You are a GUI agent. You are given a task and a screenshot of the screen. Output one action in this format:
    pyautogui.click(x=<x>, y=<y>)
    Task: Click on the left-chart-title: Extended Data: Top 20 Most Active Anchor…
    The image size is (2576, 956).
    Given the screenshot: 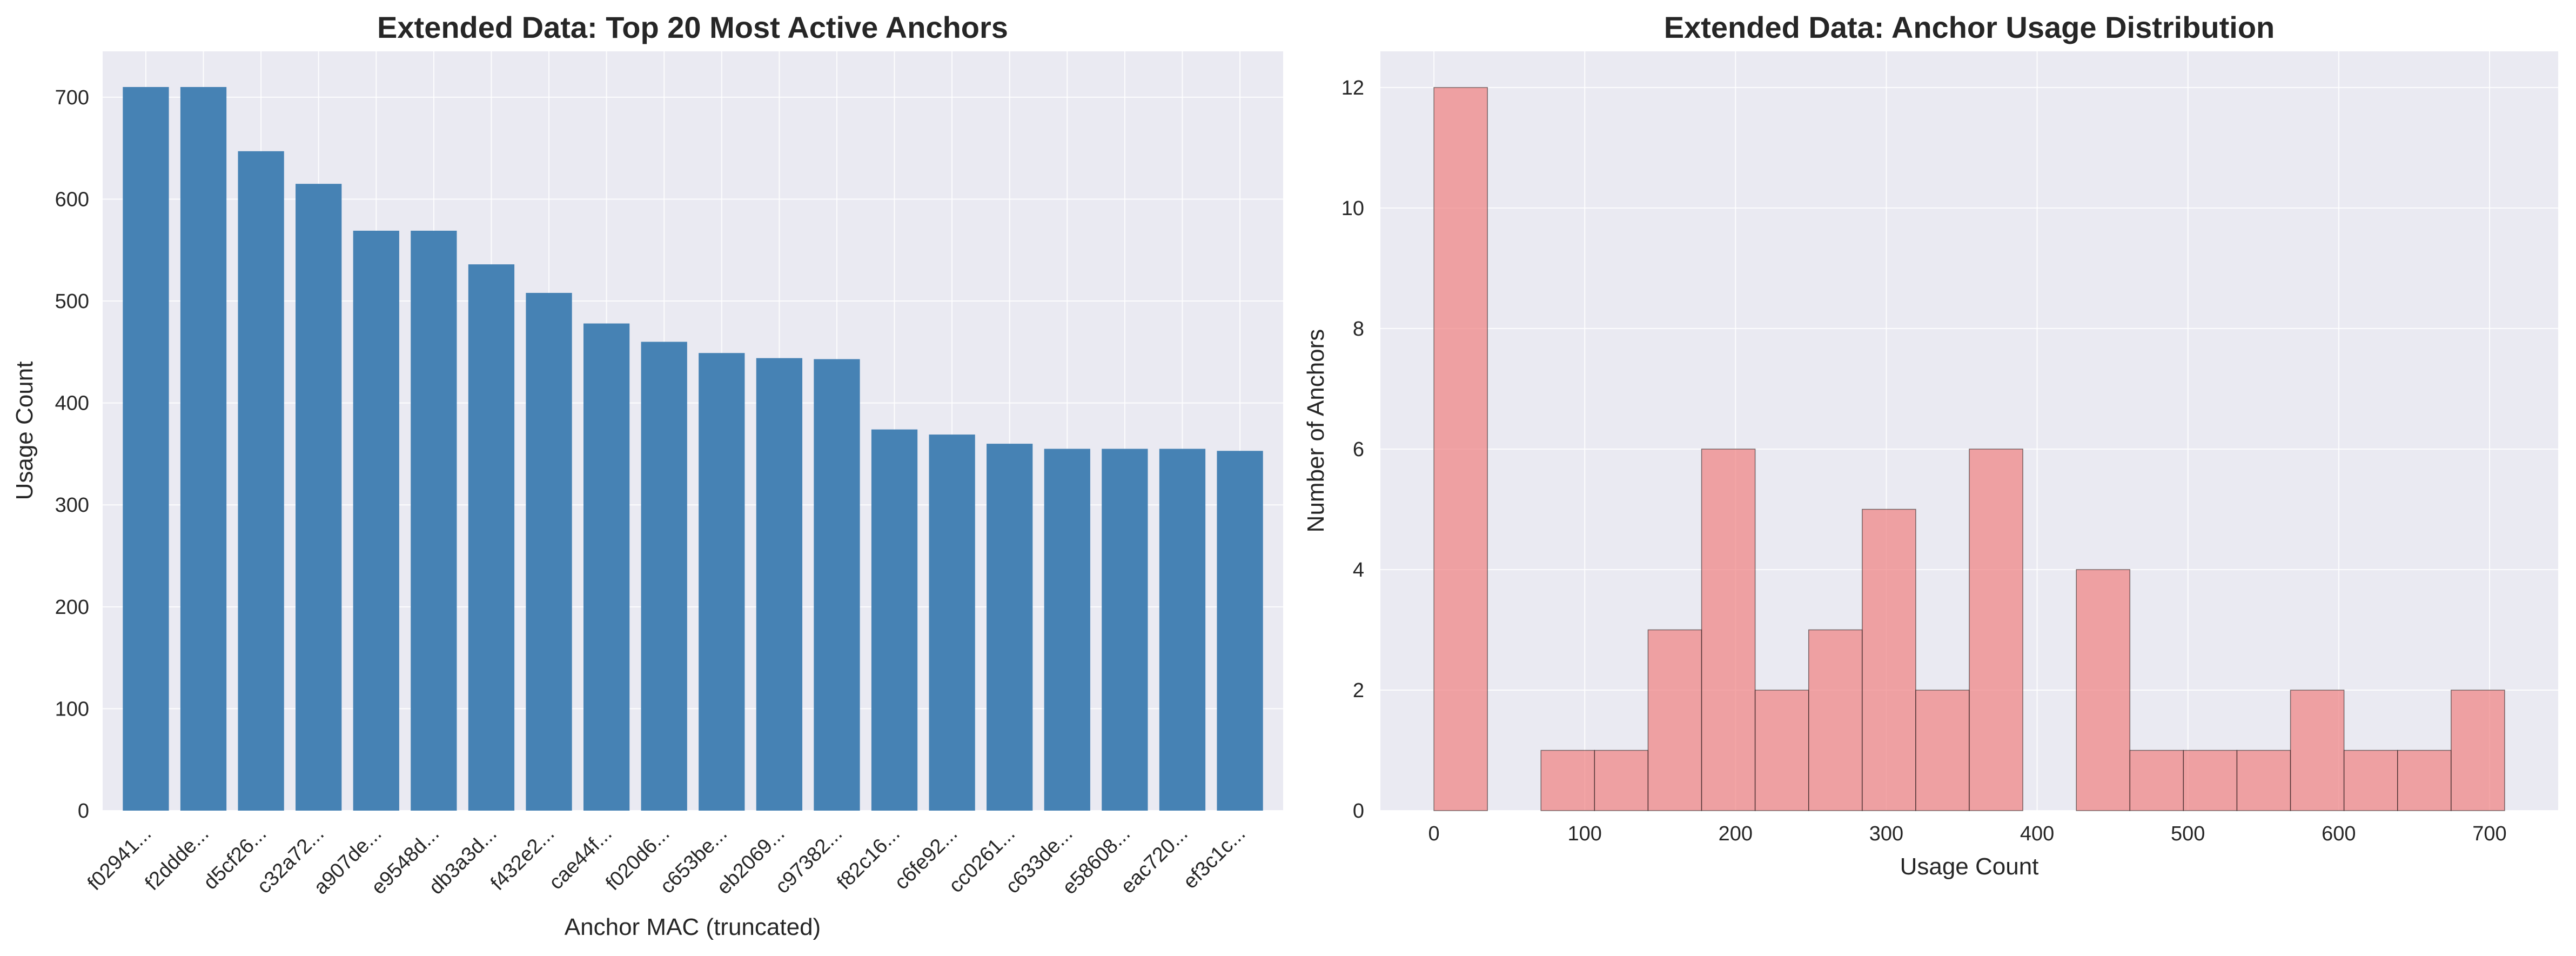 What is the action you would take?
    pyautogui.click(x=692, y=27)
    